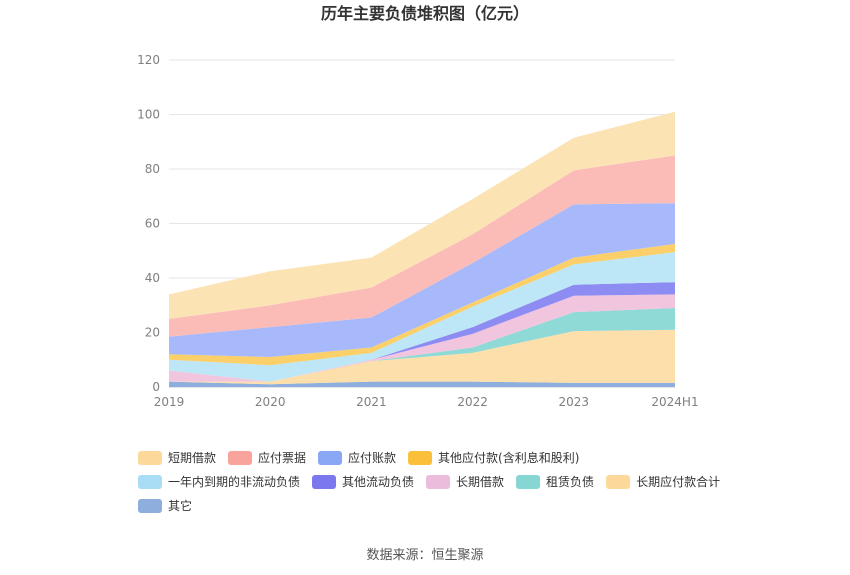 This screenshot has width=850, height=575. I want to click on legend-item: 应付账款, so click(357, 457).